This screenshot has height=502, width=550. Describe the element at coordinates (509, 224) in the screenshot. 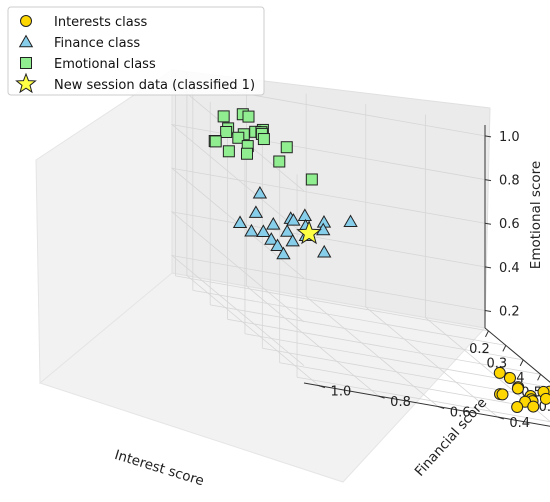

I see `z-tick-label: 0.6` at that location.